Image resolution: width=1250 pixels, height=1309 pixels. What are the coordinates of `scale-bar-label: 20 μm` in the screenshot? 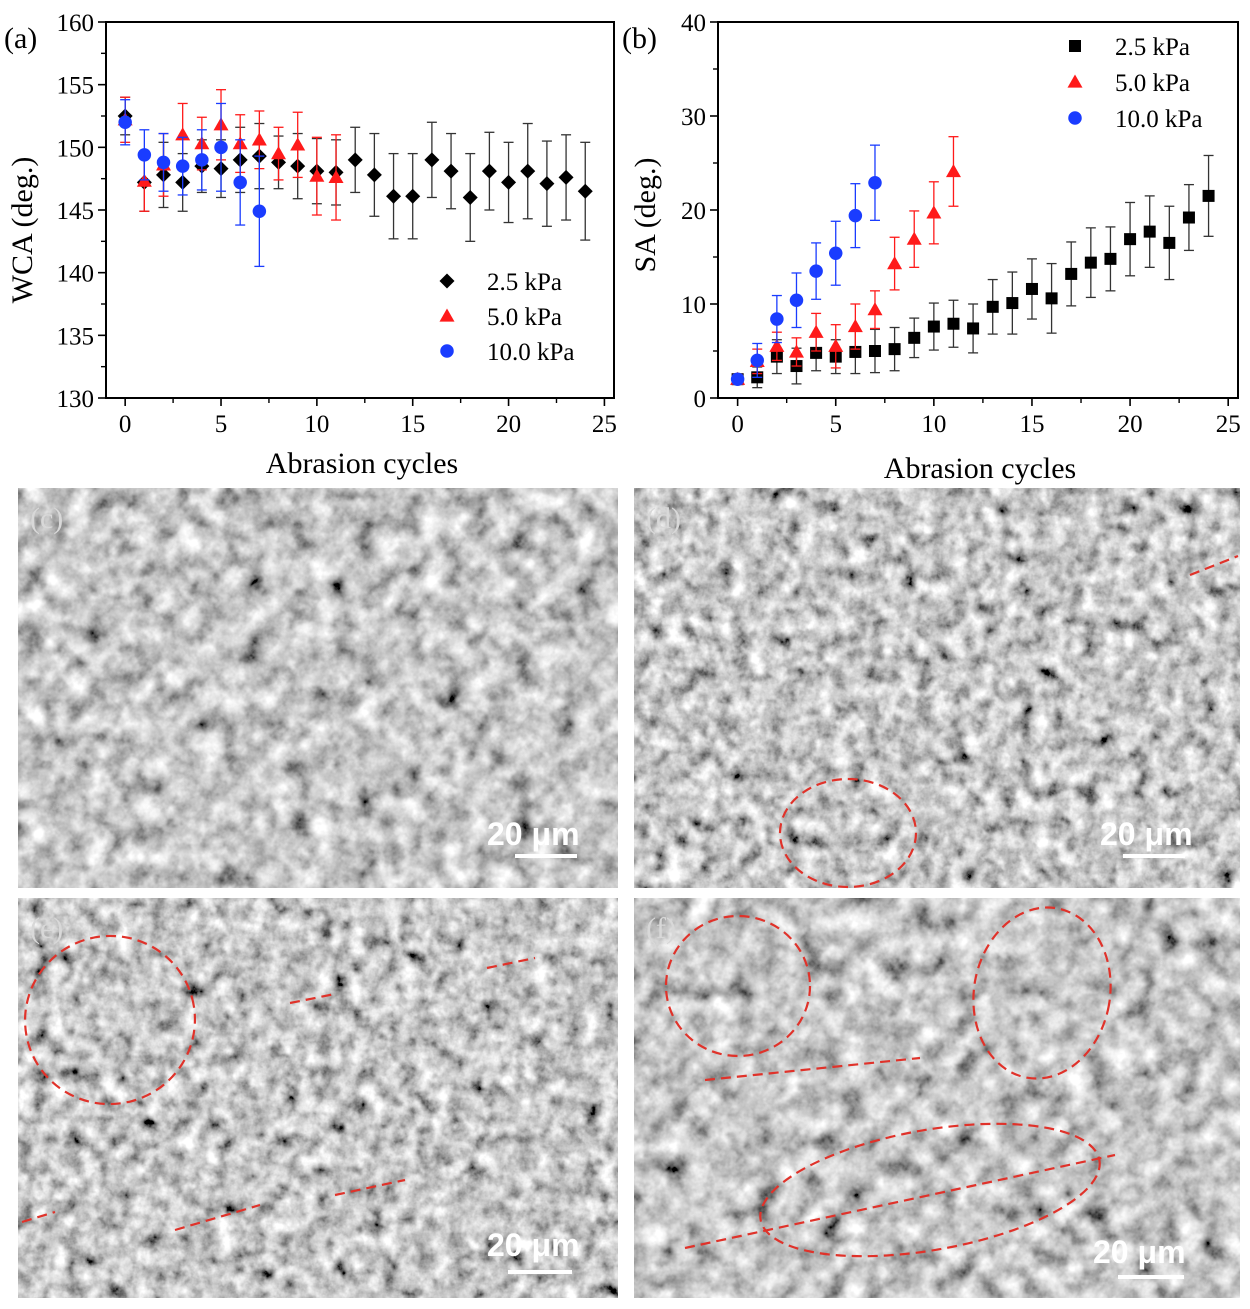 It's located at (533, 834).